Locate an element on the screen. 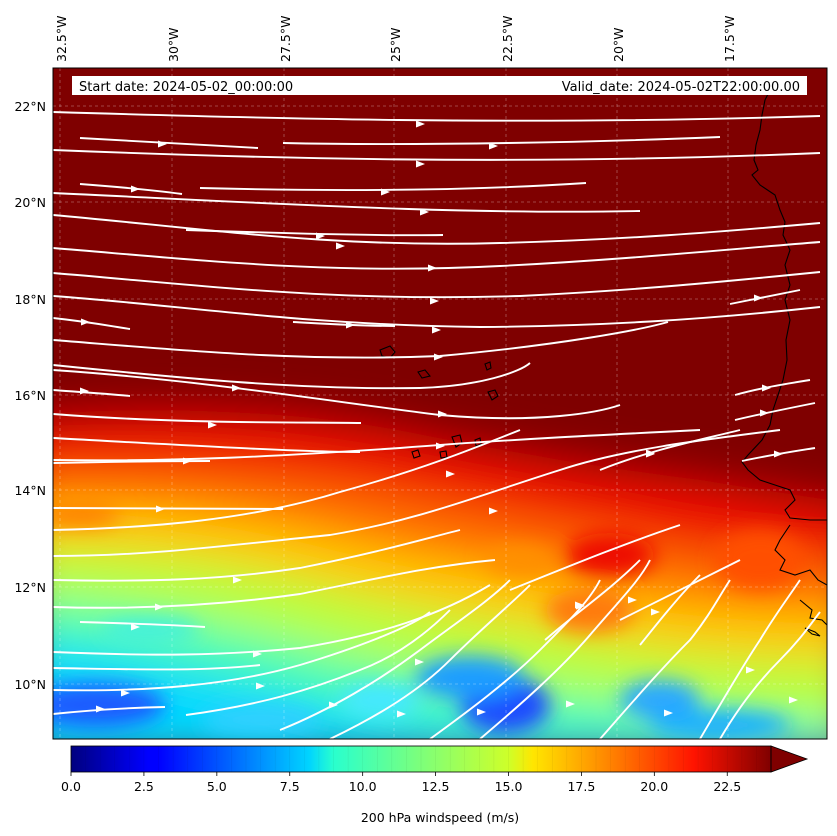 The height and width of the screenshot is (836, 837). lon-label: 22.5°W is located at coordinates (507, 39).